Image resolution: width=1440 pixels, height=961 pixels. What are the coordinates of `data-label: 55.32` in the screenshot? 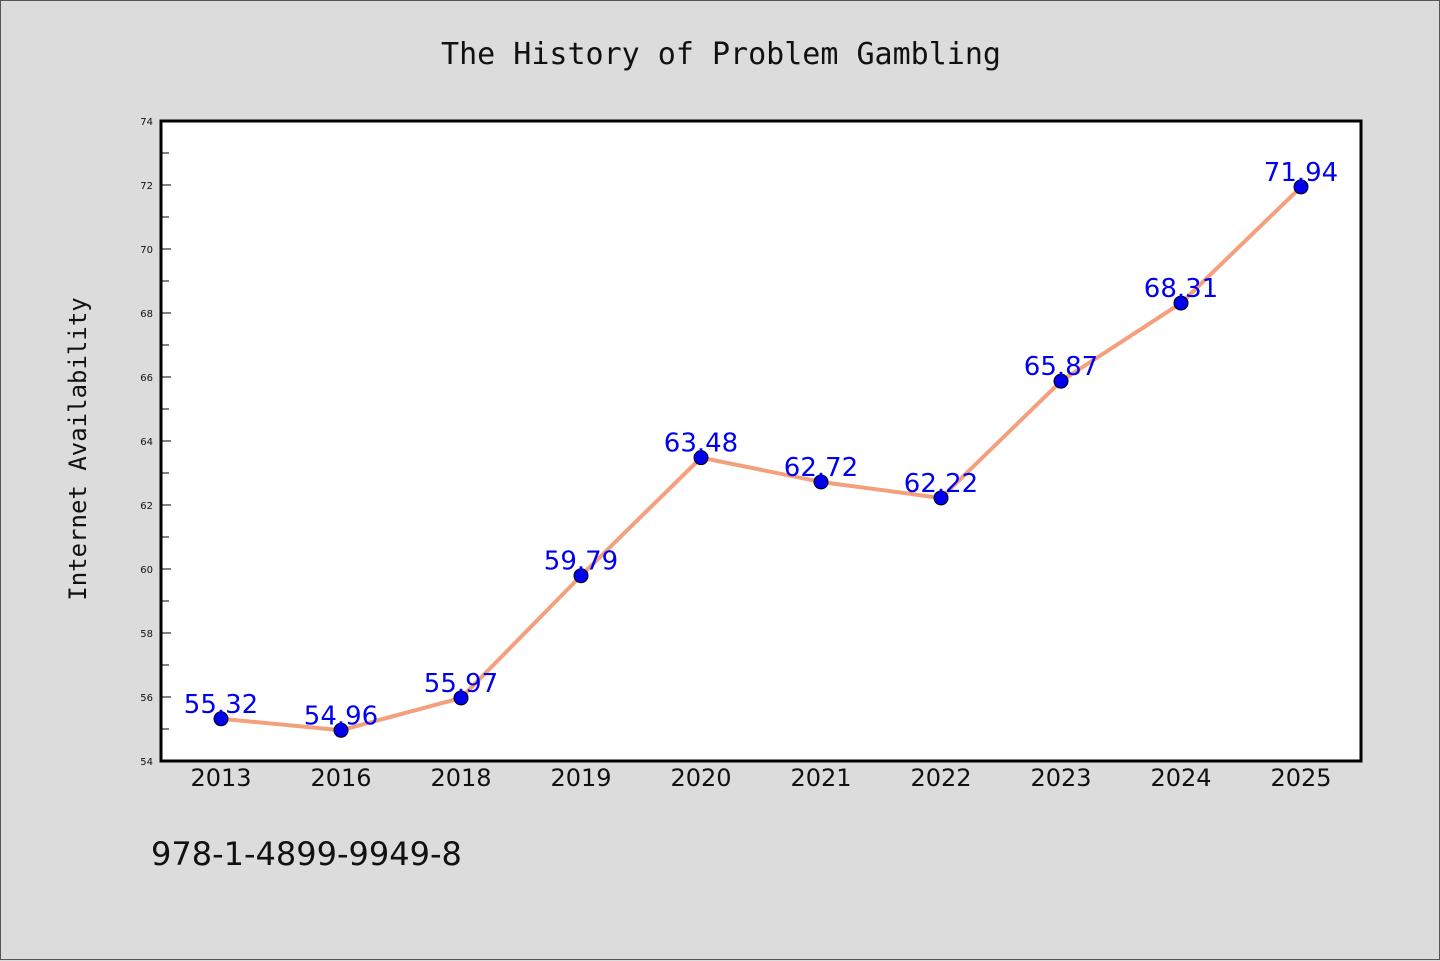 It's located at (221, 705).